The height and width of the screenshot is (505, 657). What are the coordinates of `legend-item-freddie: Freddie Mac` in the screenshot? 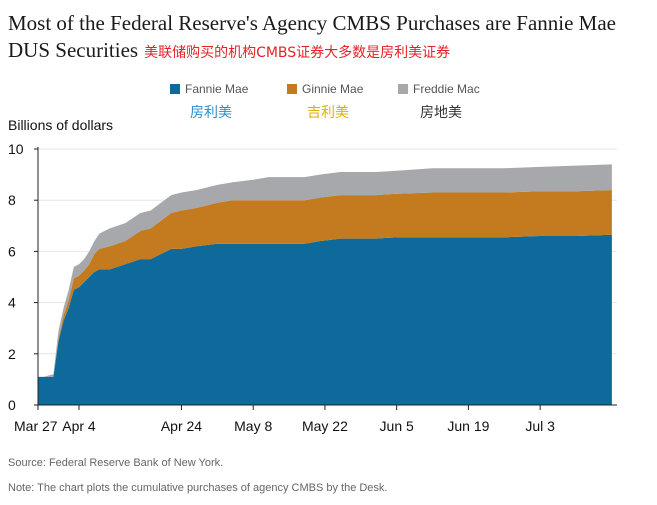 It's located at (439, 89).